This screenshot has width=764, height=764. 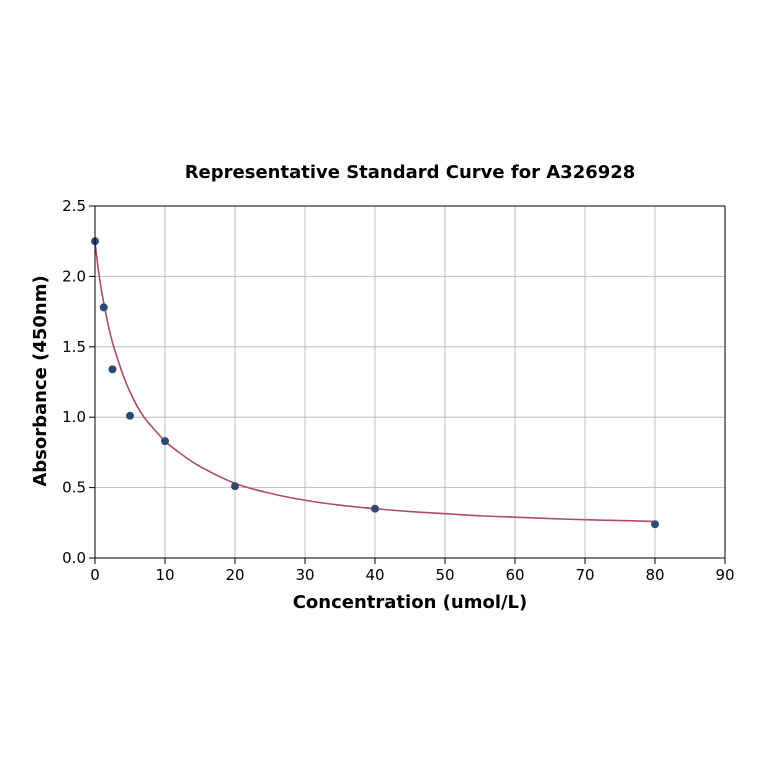 I want to click on y-axis-ticks: 0.0 0.5 1.0 1.5 2.0 2.5, so click(x=78, y=382).